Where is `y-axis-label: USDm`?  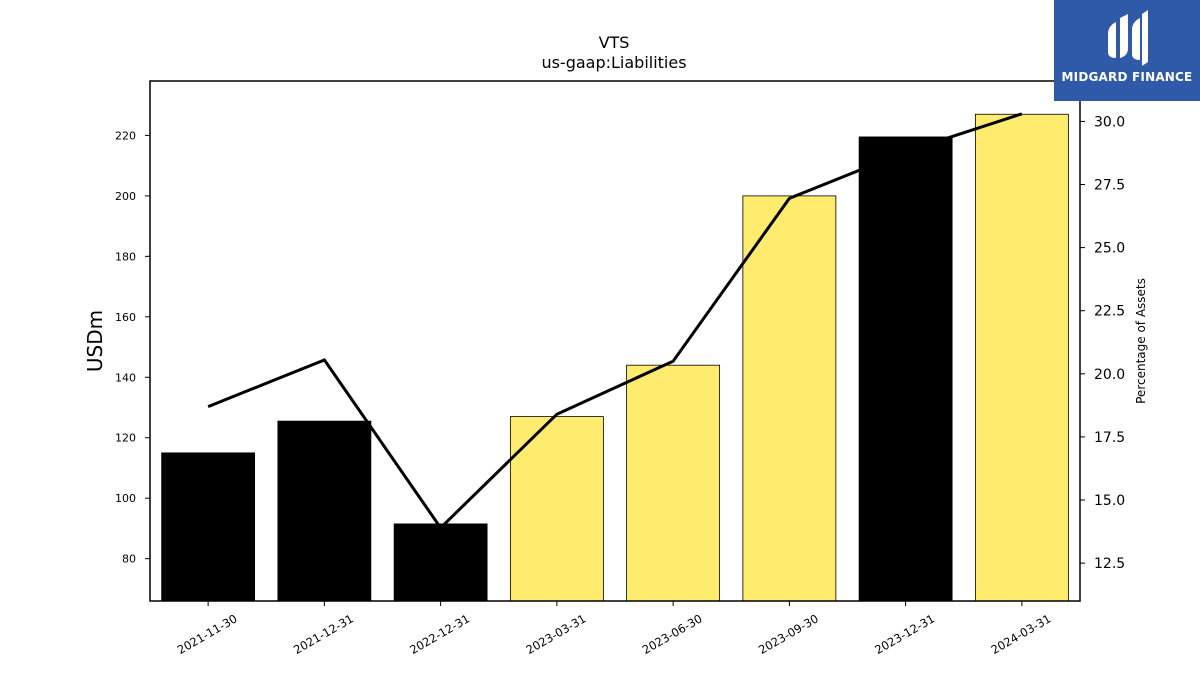
y-axis-label: USDm is located at coordinates (95, 341).